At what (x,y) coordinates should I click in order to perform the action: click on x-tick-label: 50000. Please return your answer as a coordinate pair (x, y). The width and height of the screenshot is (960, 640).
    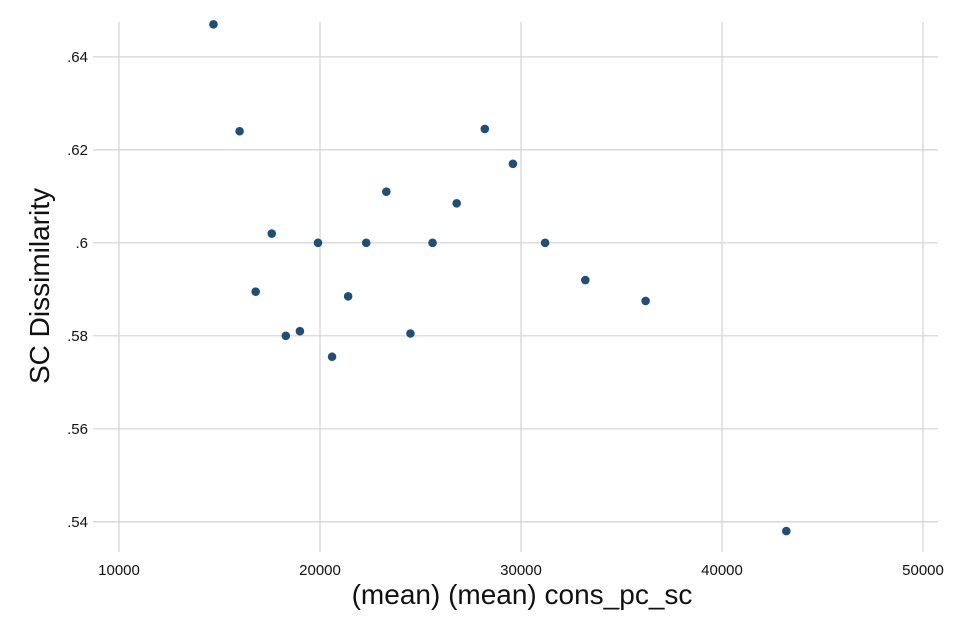
    Looking at the image, I should click on (923, 570).